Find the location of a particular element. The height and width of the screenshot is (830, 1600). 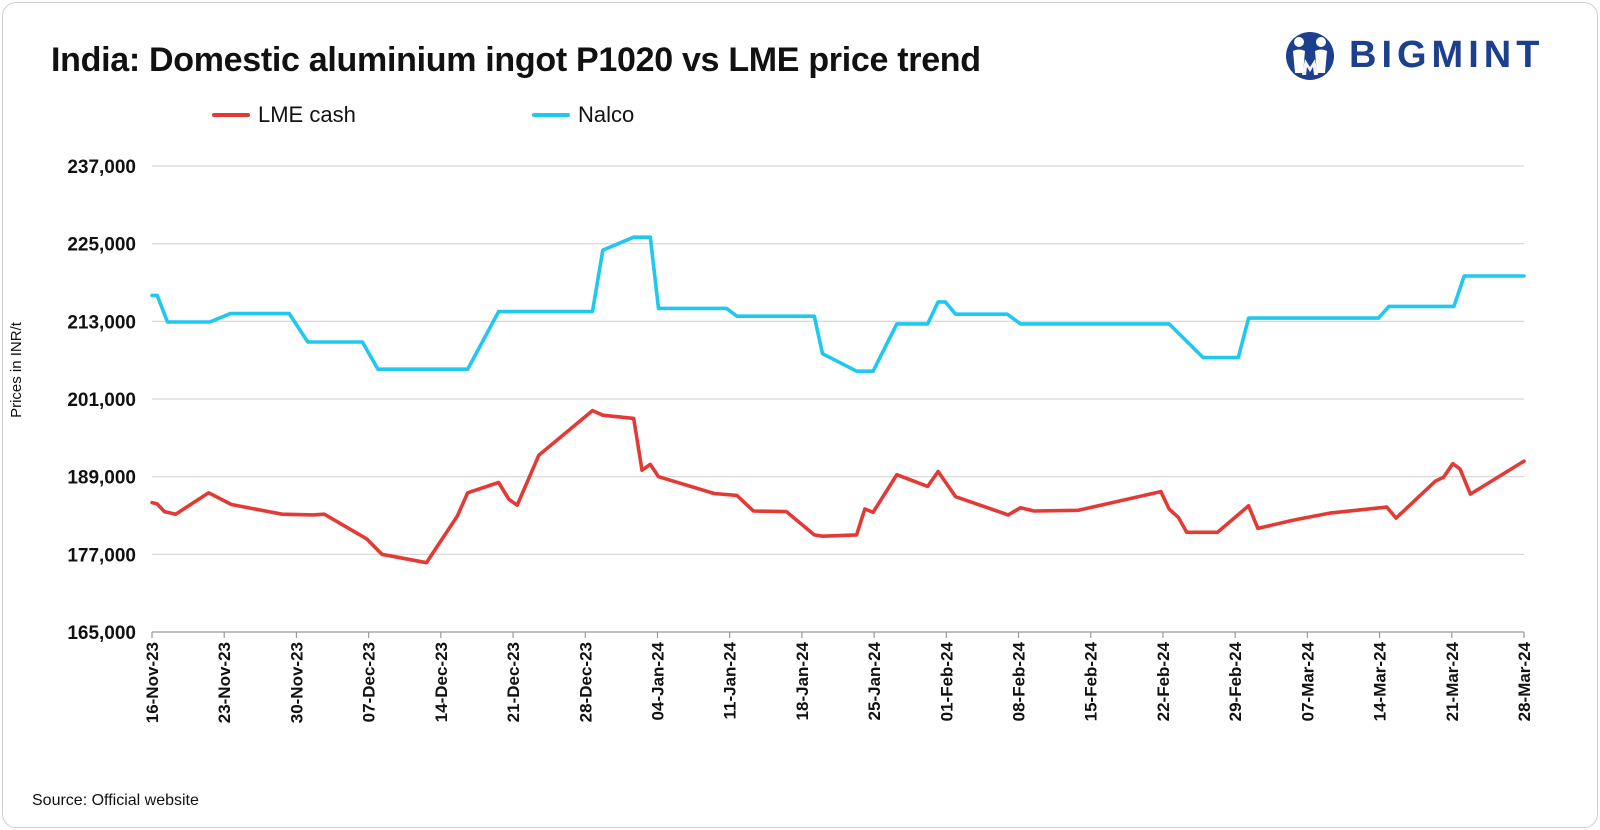

legend-label: Nalco is located at coordinates (606, 114).